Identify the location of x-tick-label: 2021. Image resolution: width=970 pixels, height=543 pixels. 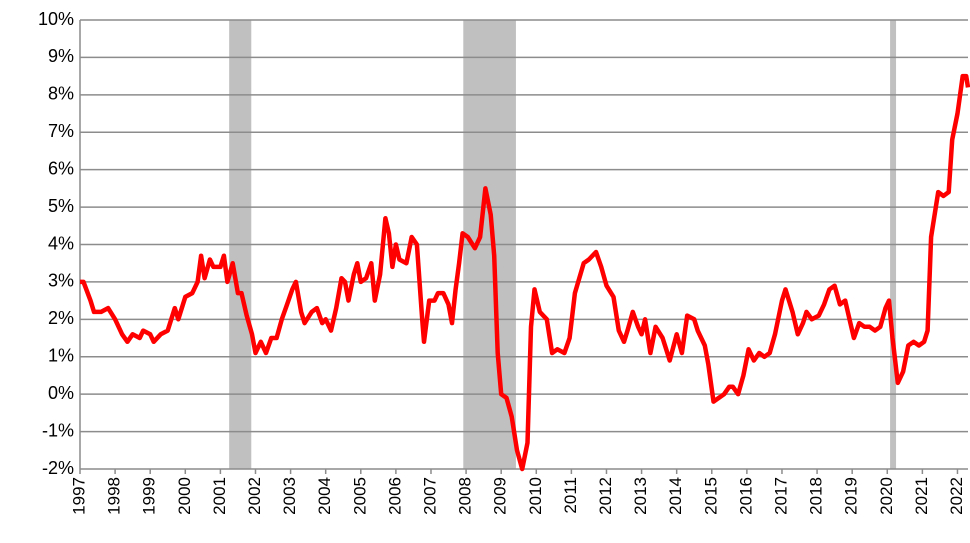
(921, 496).